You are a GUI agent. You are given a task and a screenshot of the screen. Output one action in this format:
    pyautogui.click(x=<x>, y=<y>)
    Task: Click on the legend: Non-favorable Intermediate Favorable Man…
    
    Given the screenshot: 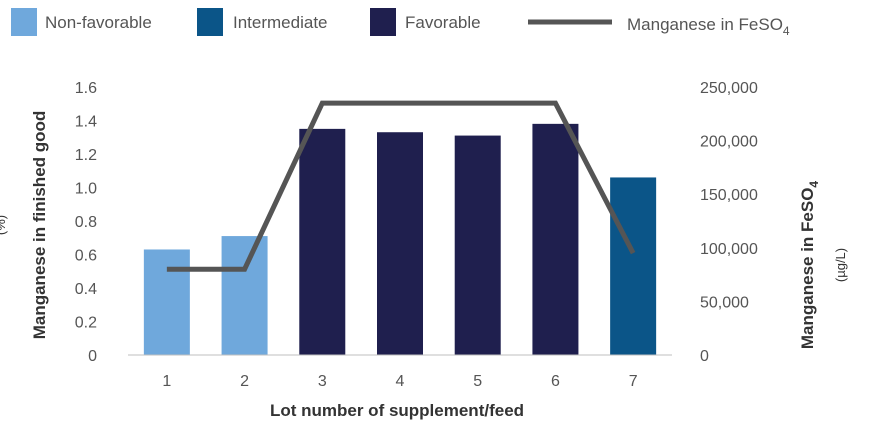 What is the action you would take?
    pyautogui.click(x=400, y=23)
    